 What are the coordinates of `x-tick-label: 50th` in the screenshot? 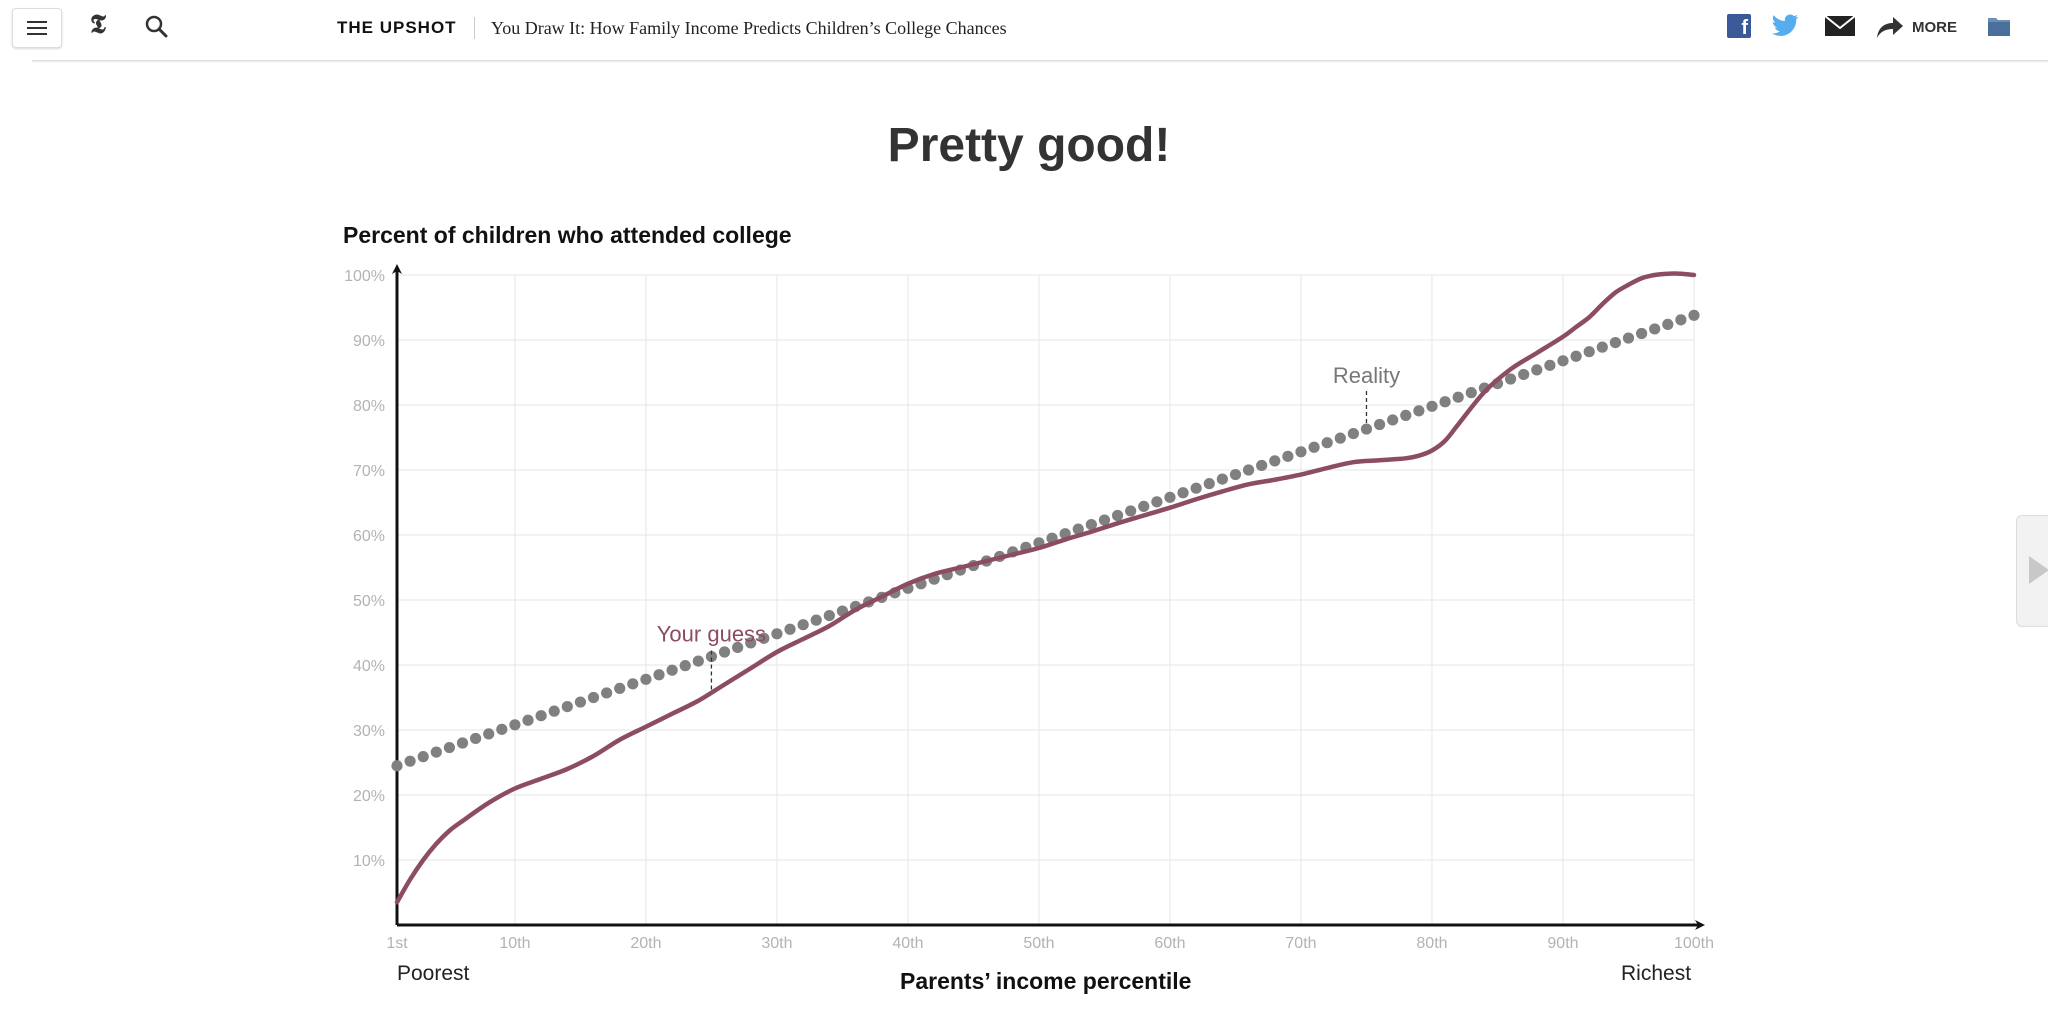 It's located at (1038, 943).